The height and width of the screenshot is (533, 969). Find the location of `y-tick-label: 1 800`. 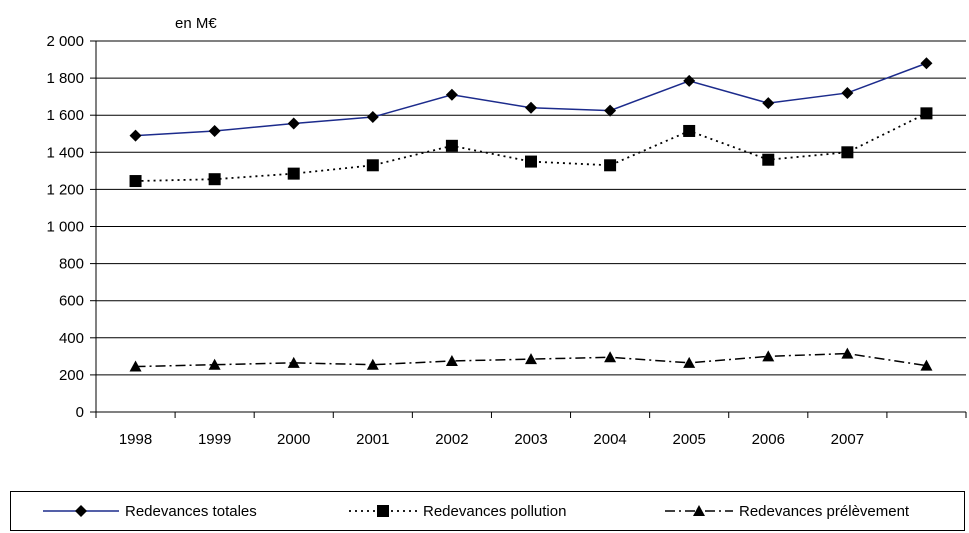

y-tick-label: 1 800 is located at coordinates (65, 78).